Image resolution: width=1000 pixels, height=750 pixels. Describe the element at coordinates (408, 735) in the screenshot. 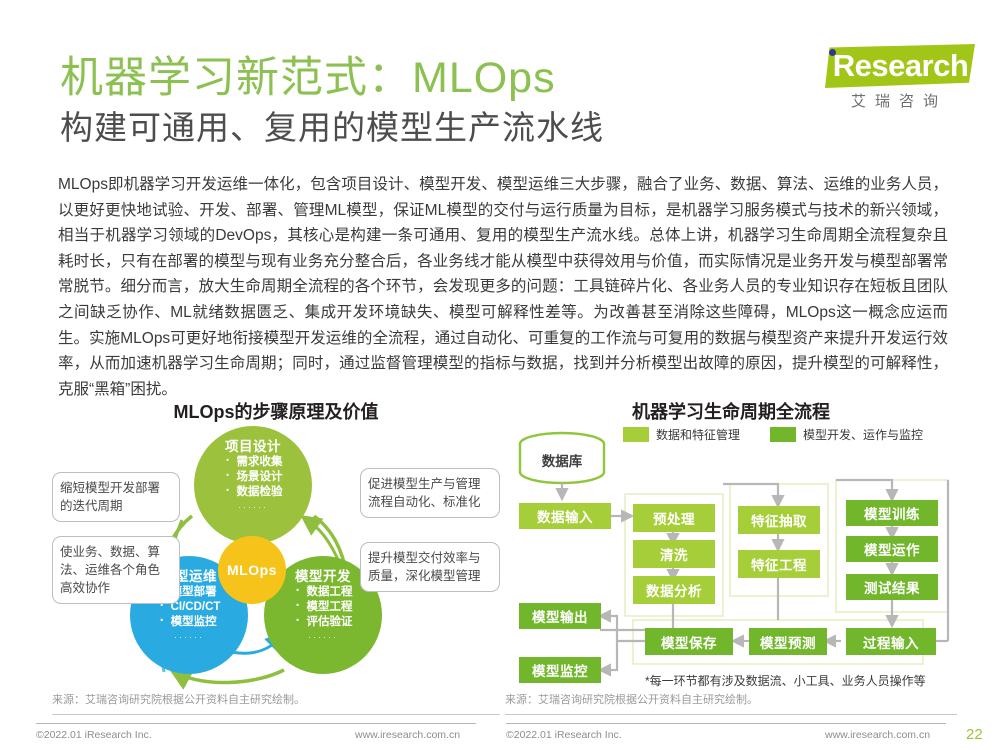

I see `footer-website-left: www.iresearch.com.cn` at that location.